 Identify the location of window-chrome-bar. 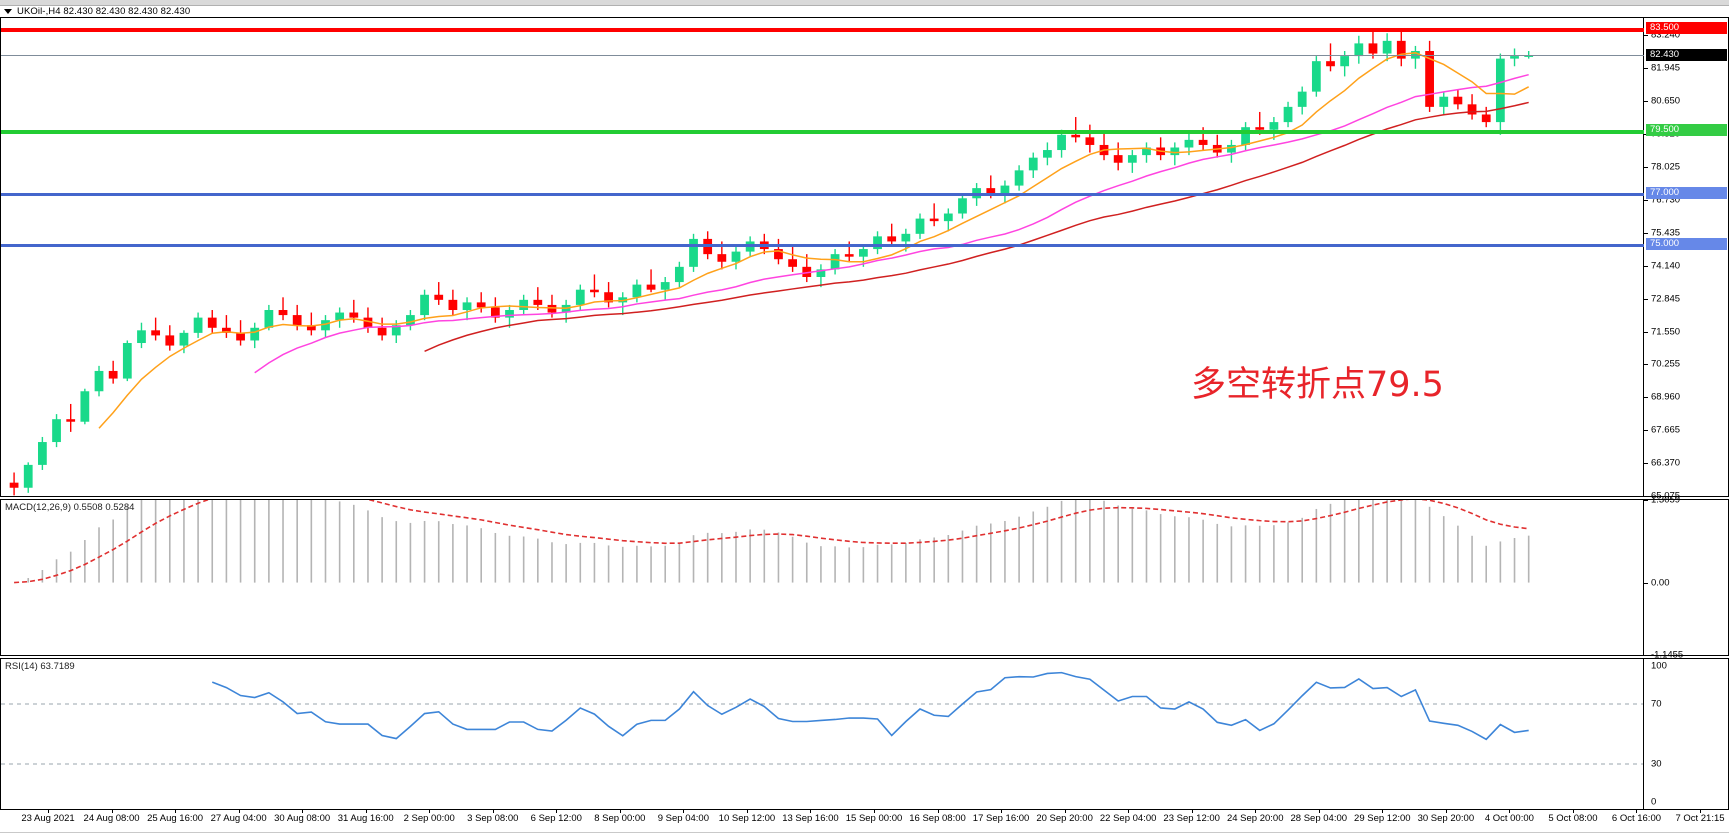
(864, 3).